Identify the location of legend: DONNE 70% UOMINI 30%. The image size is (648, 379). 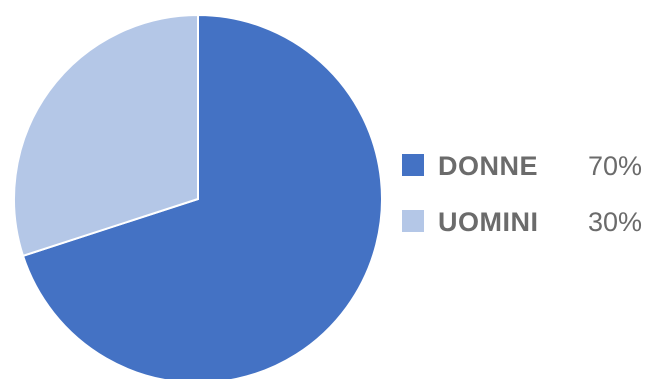
(525, 202).